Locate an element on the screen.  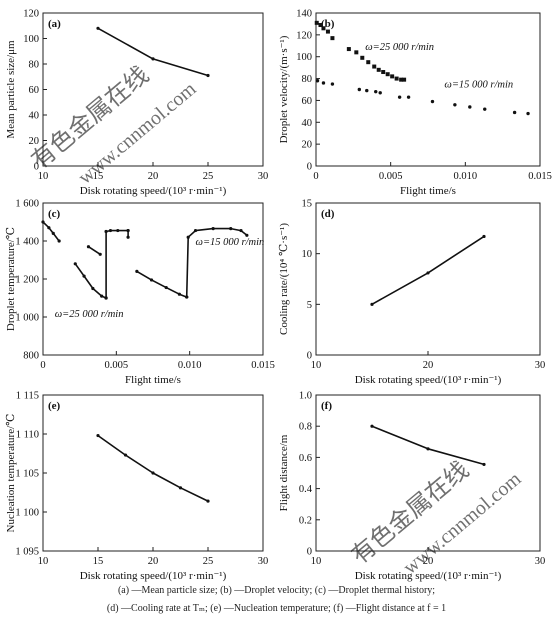
y-tick-label: 1 000 is located at coordinates (27, 318).